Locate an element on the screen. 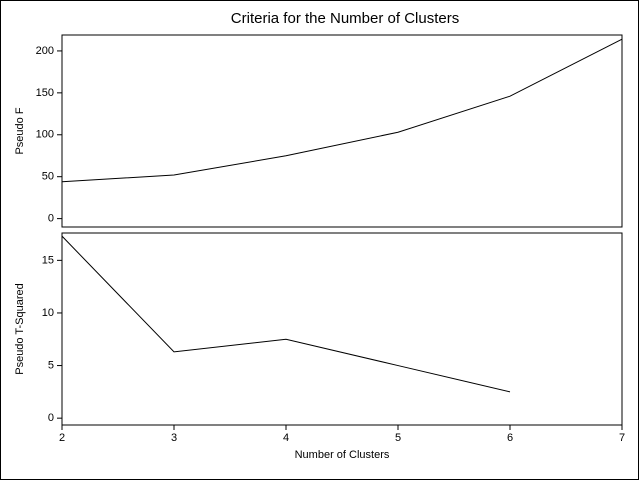 Image resolution: width=640 pixels, height=481 pixels. y-tick-label: 10 is located at coordinates (48, 313).